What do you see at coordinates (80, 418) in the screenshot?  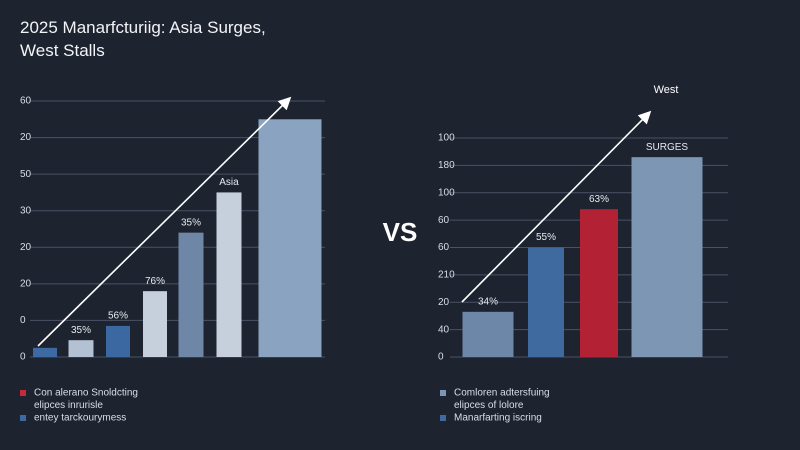 I see `legend-label: entey tarckourymess` at bounding box center [80, 418].